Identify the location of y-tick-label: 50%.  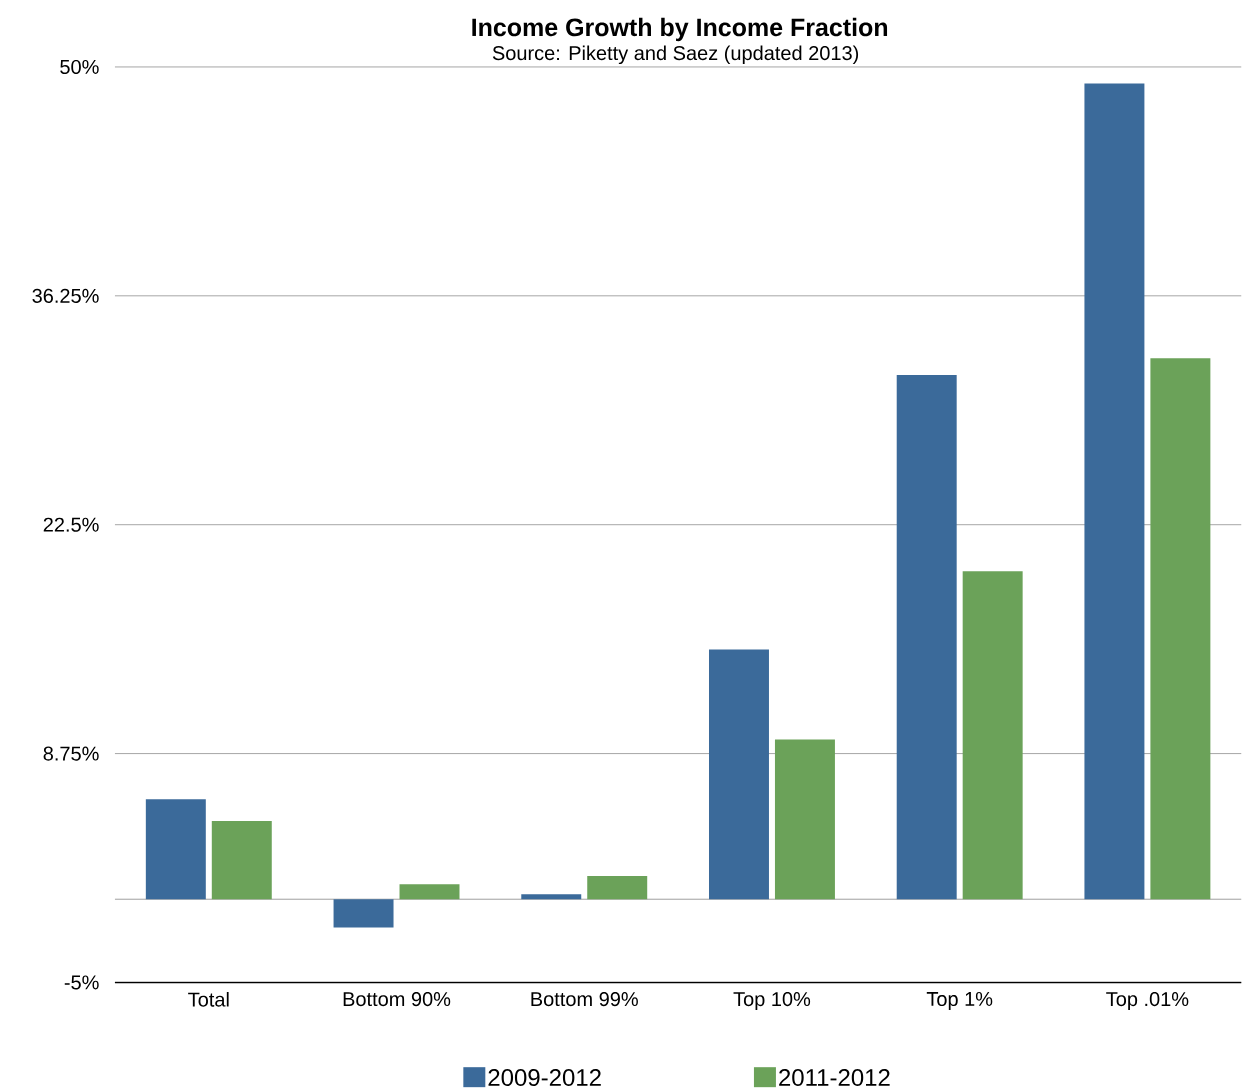
(79, 66).